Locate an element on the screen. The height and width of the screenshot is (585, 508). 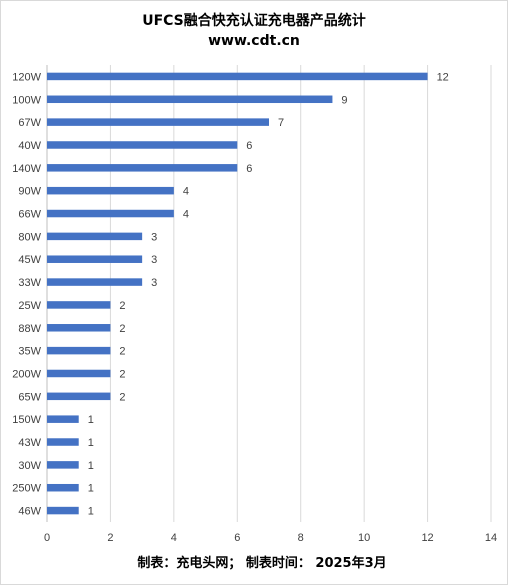
category-label: 100W is located at coordinates (26, 100).